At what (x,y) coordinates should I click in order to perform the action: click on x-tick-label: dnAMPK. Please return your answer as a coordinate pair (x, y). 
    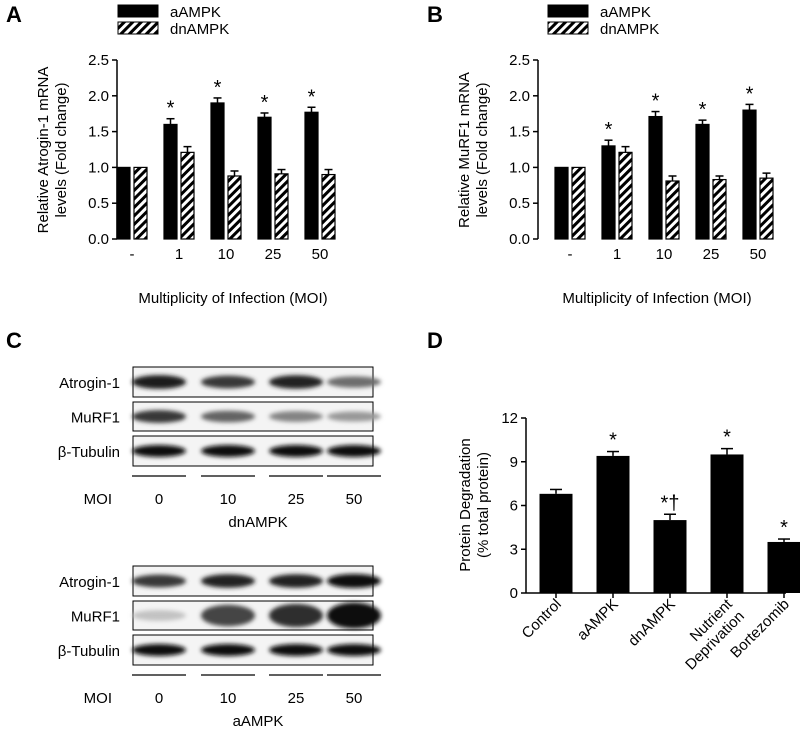
    Looking at the image, I should click on (652, 623).